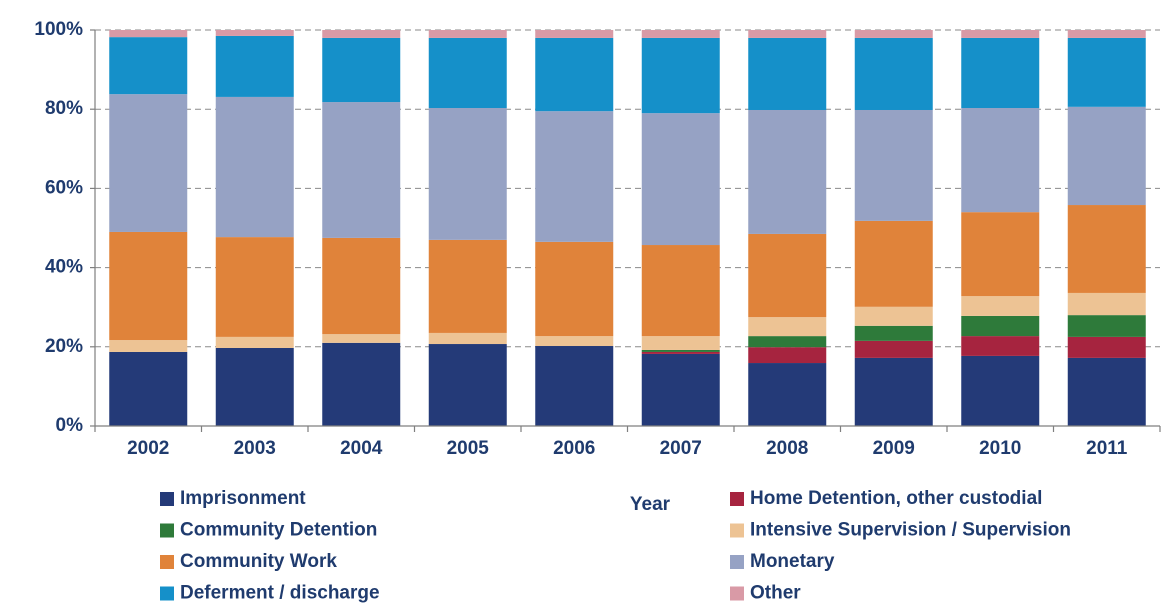 This screenshot has width=1174, height=603. What do you see at coordinates (894, 448) in the screenshot?
I see `x-tick-label: 2009` at bounding box center [894, 448].